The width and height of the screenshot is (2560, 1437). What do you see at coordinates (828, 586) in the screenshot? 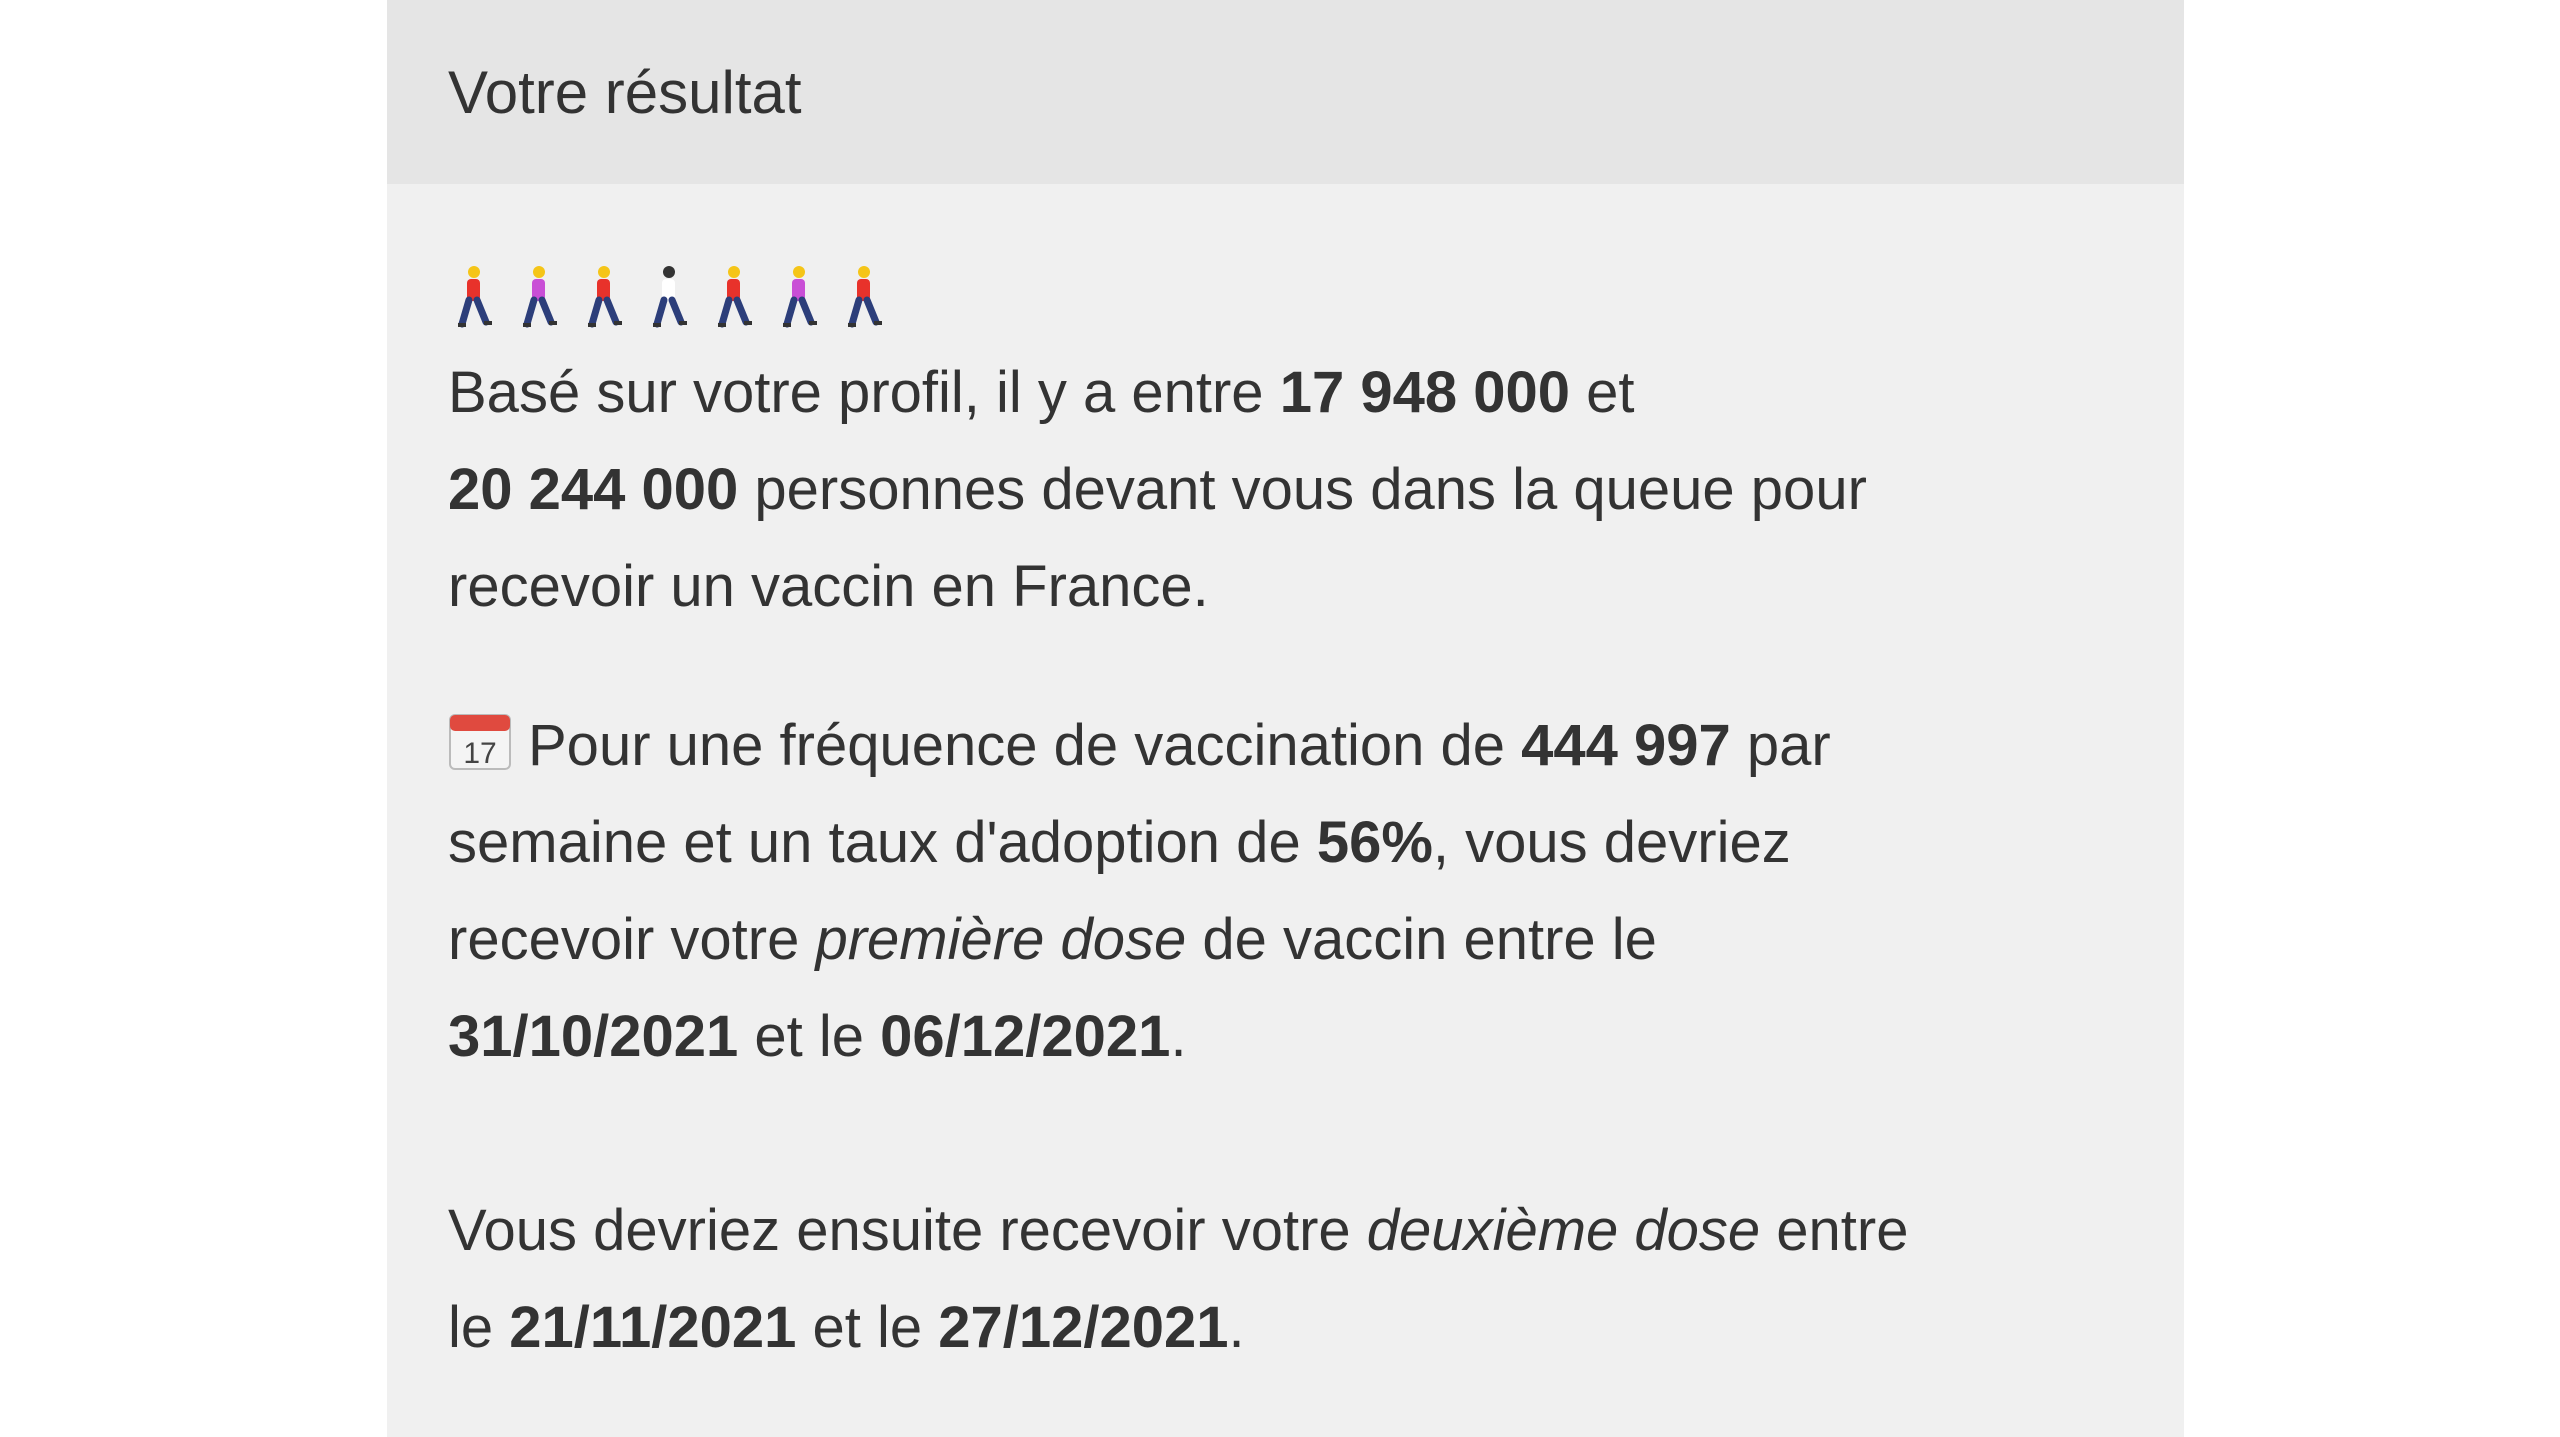
I see `text: recevoir un vaccin en France.` at bounding box center [828, 586].